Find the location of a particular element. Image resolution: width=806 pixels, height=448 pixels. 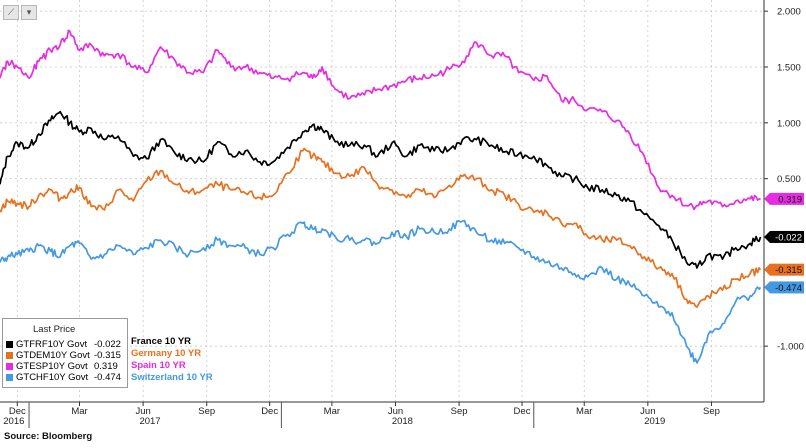

y-axis: 2.000 1.500 1.000 0.500 -1.000 is located at coordinates (783, 201).